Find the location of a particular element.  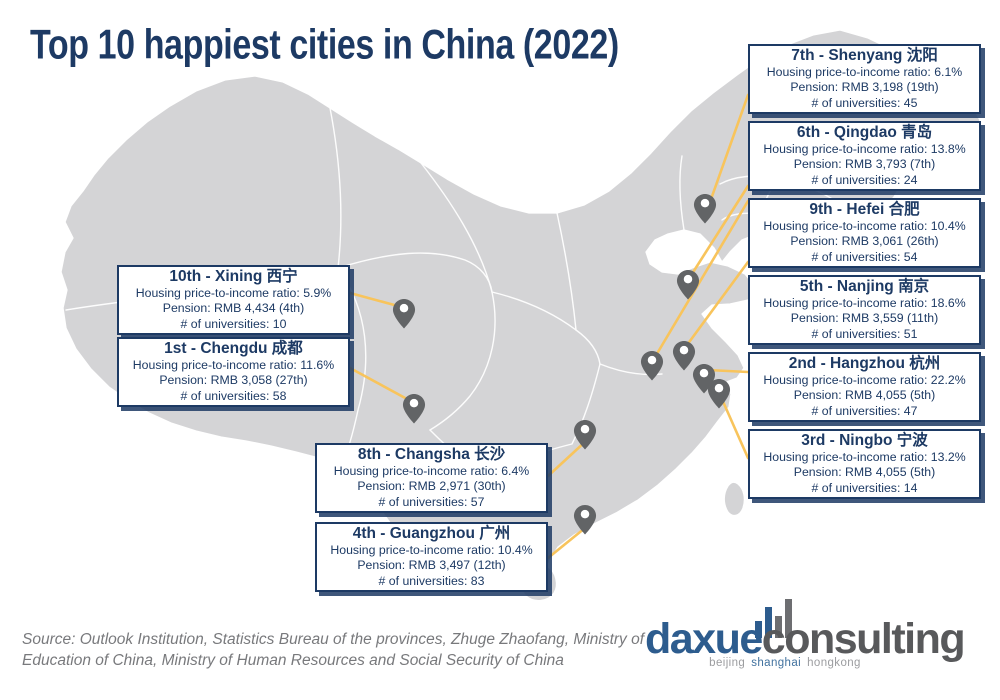

city-pension: Pension: RMB 3,497 (12th) is located at coordinates (431, 565).